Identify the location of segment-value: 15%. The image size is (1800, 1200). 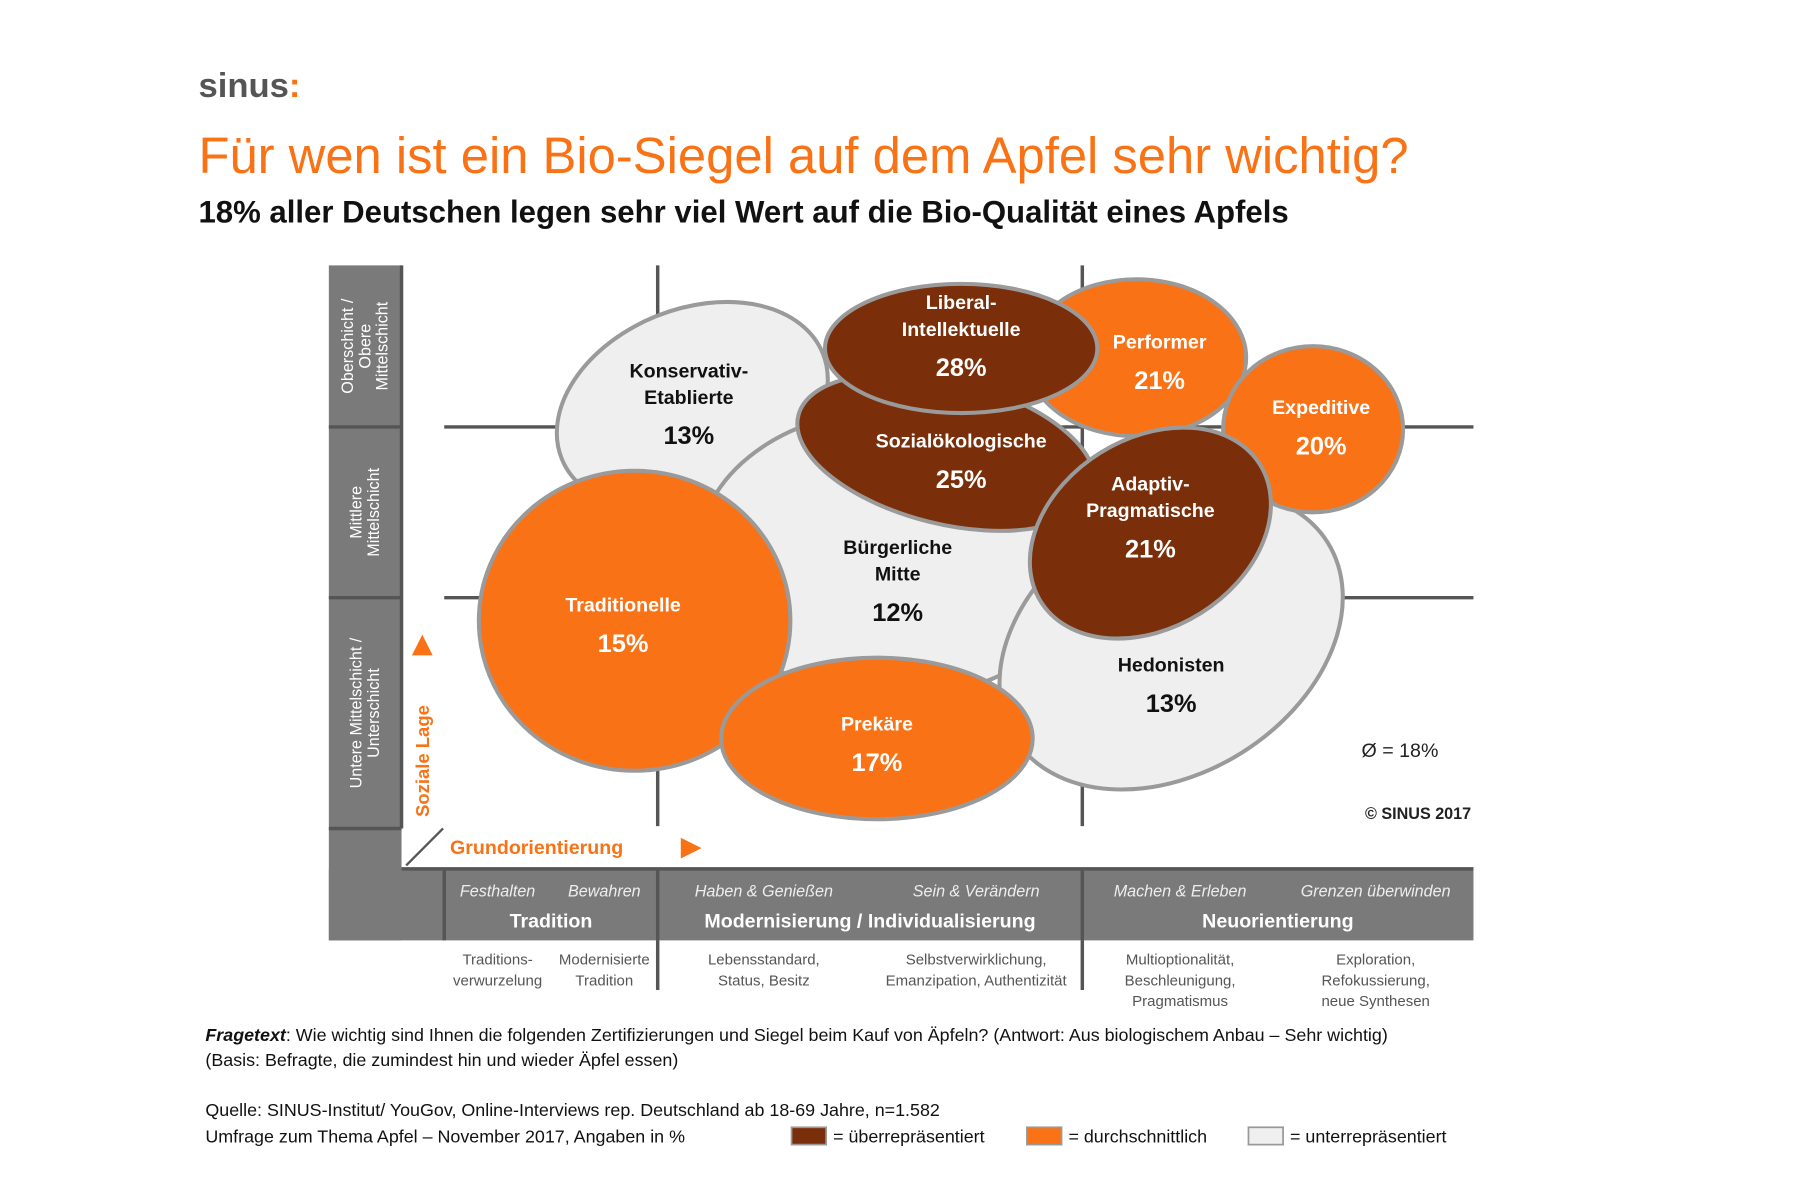
(623, 644).